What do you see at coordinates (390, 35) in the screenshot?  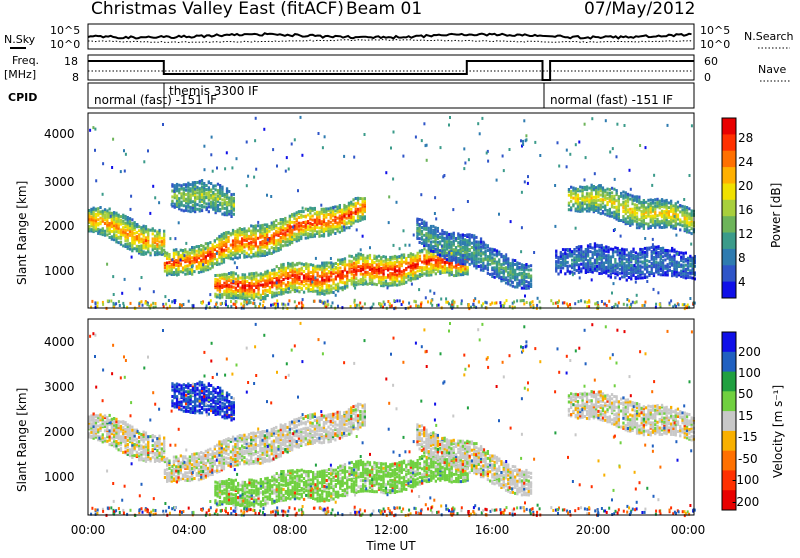 I see `noise-sky-trace` at bounding box center [390, 35].